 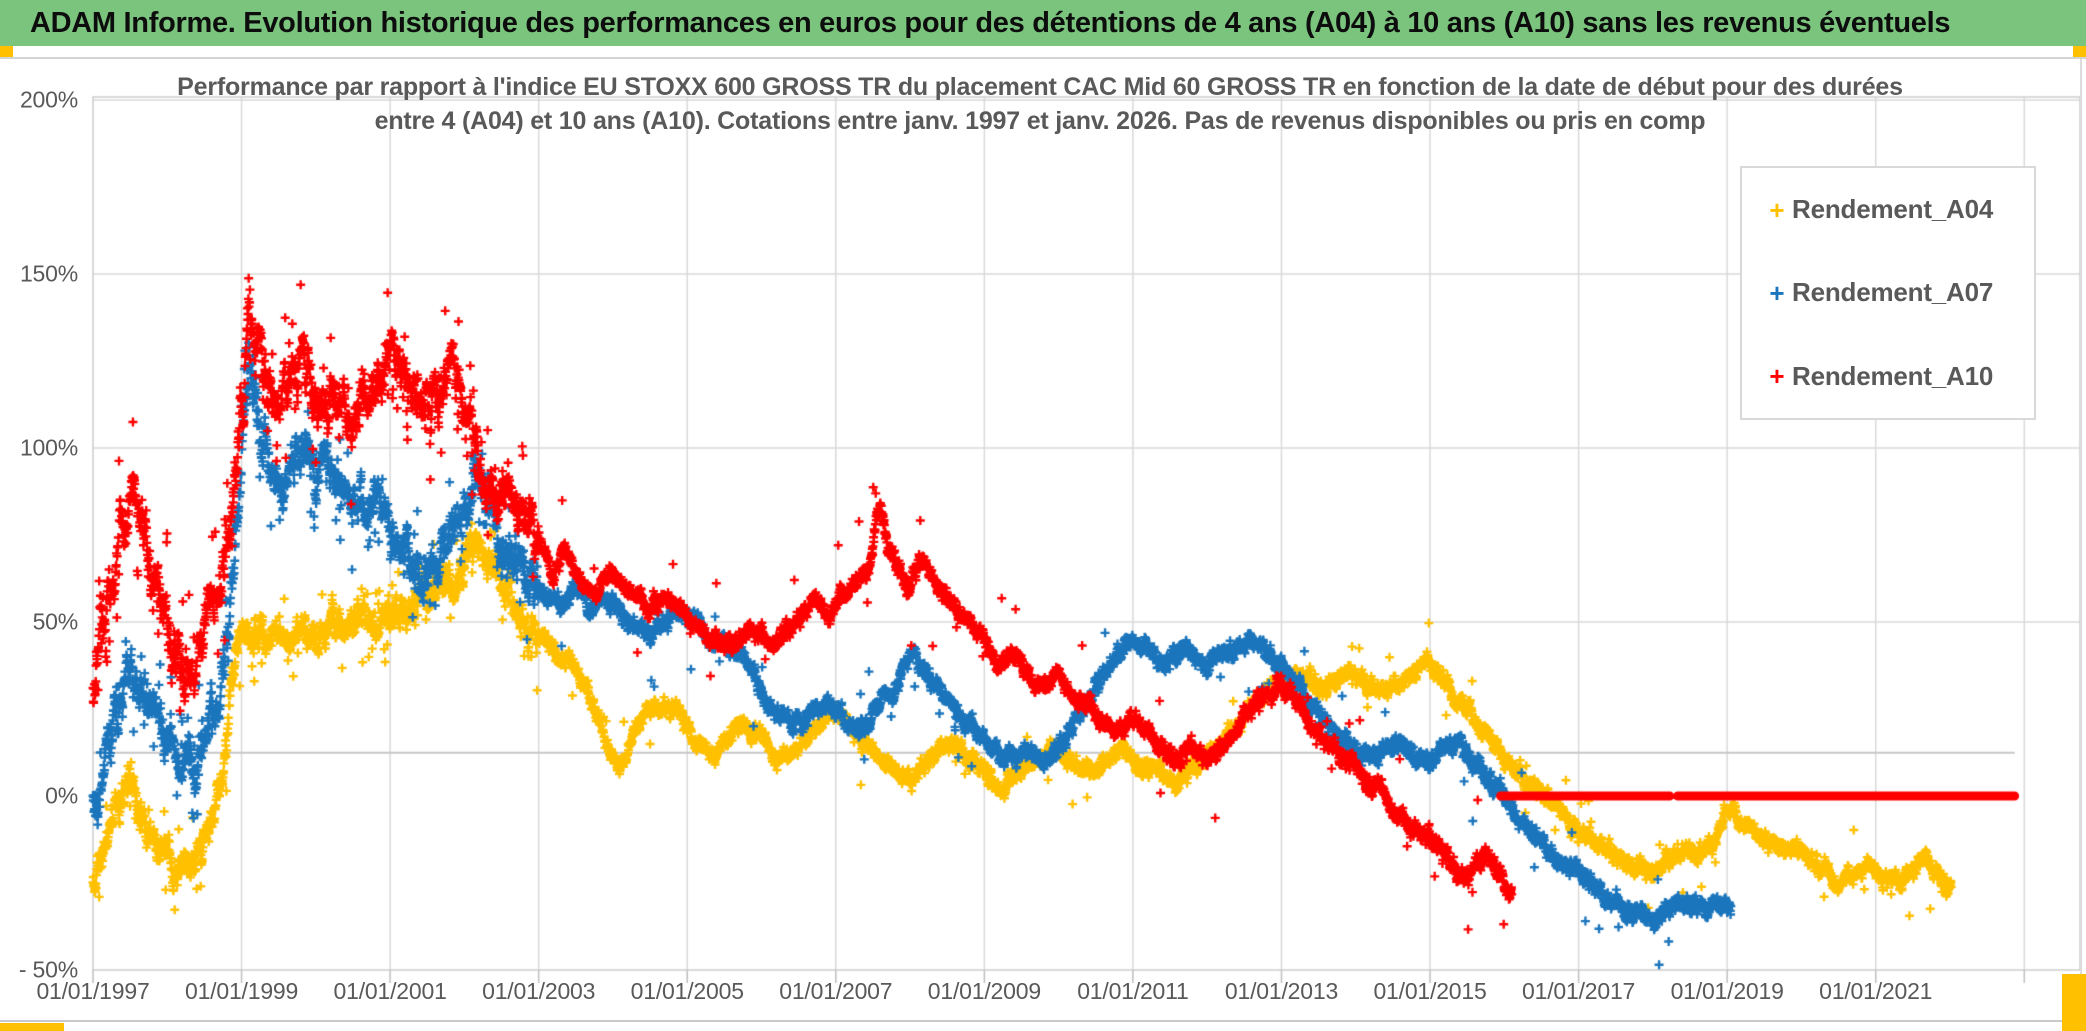 What do you see at coordinates (836, 991) in the screenshot?
I see `x-axis-label: 01/01/2007` at bounding box center [836, 991].